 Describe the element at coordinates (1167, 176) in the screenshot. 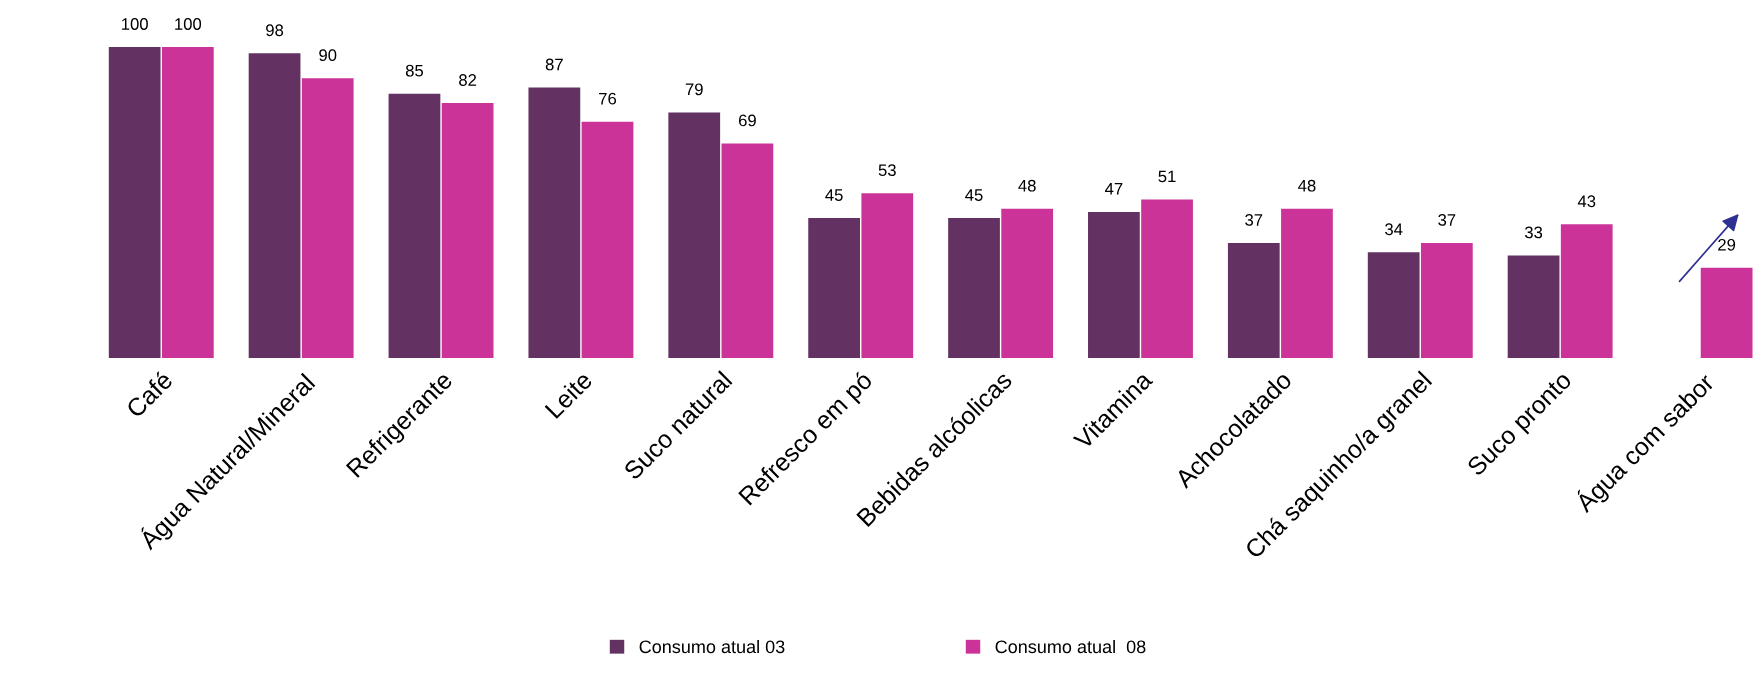

I see `data-label: 51` at that location.